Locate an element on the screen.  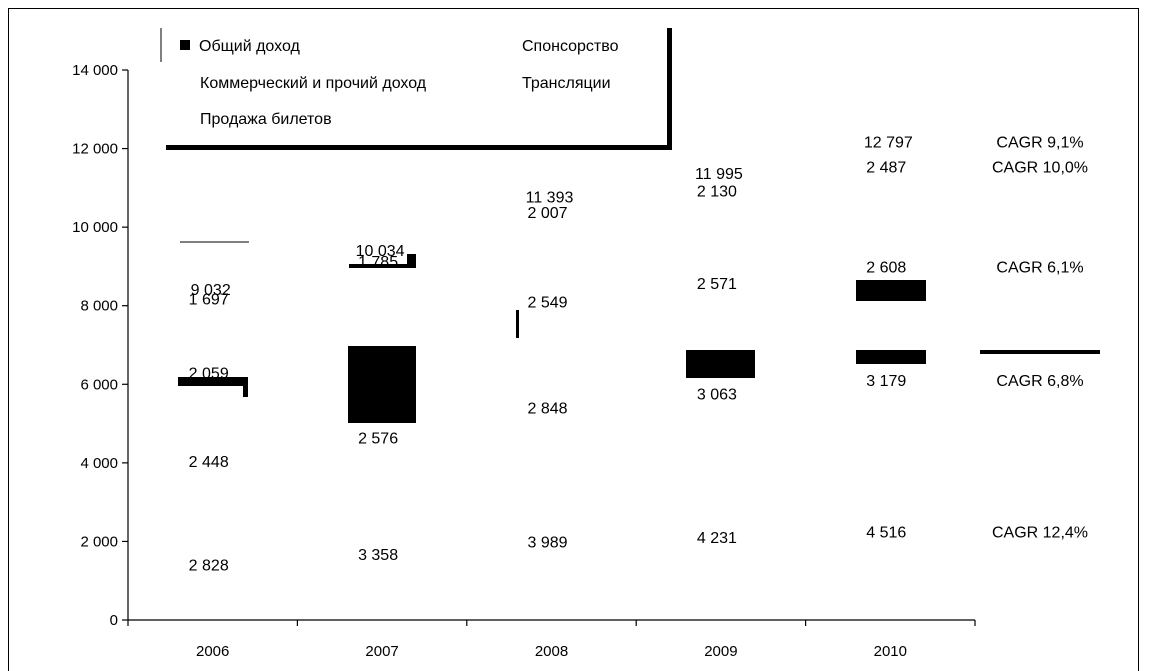
cagr-label: CAGR 10,0% is located at coordinates (1040, 167).